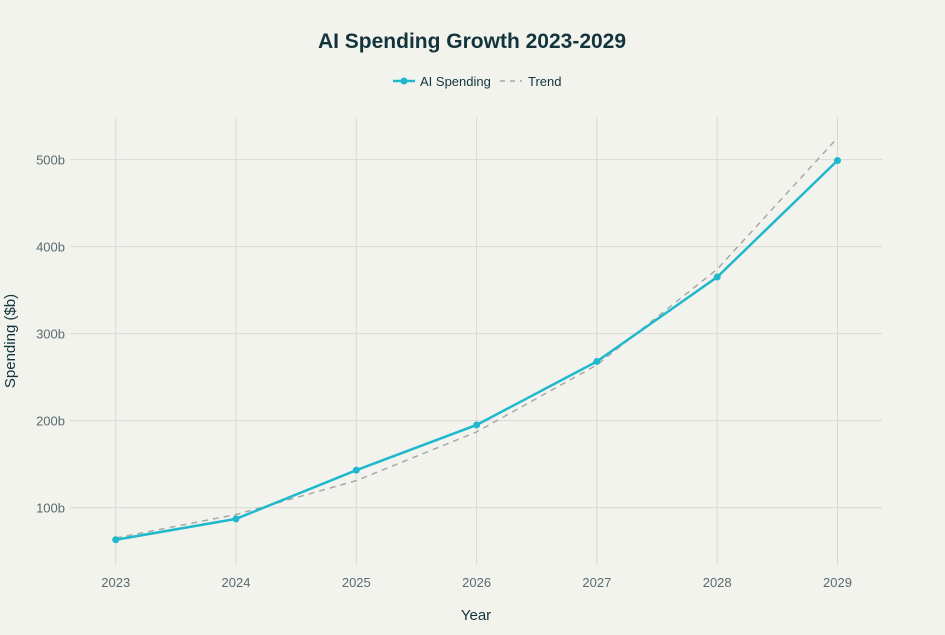 The width and height of the screenshot is (945, 635). I want to click on y-tick-label: 300b, so click(50, 334).